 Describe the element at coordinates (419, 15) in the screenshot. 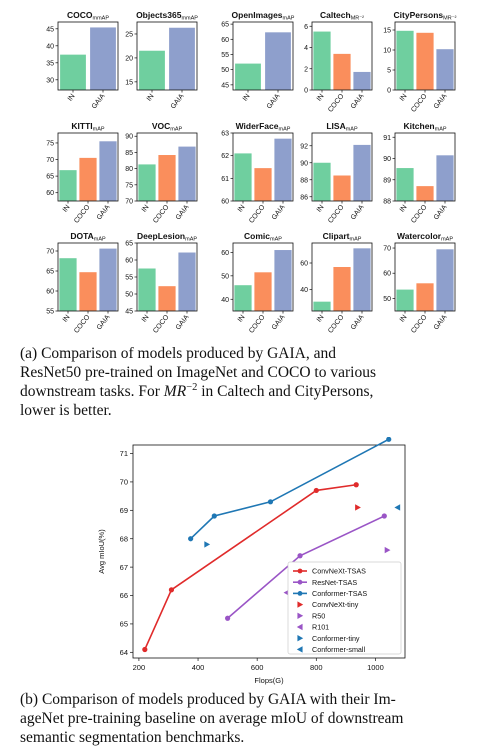

I see `subchart-title-text: CityPersons` at that location.